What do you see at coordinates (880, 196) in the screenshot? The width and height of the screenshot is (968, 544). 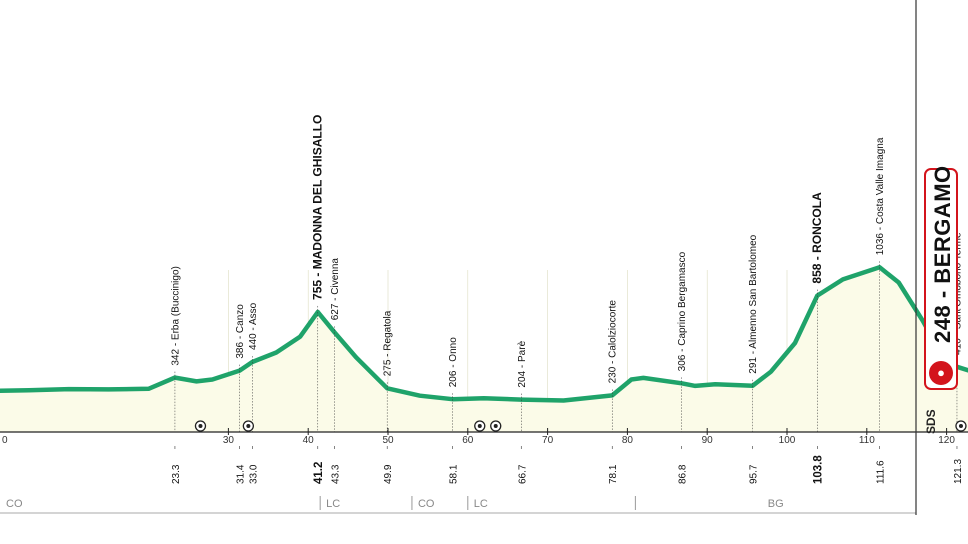 I see `place-label: 1036 - Costa Valle Imagna` at bounding box center [880, 196].